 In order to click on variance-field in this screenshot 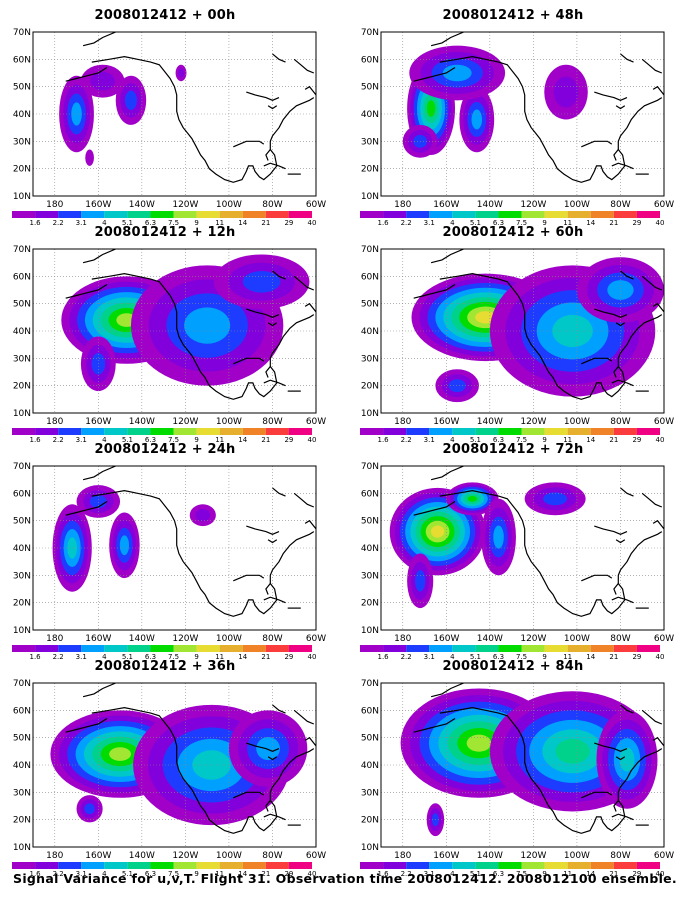, I will do `click(487, 545)`.